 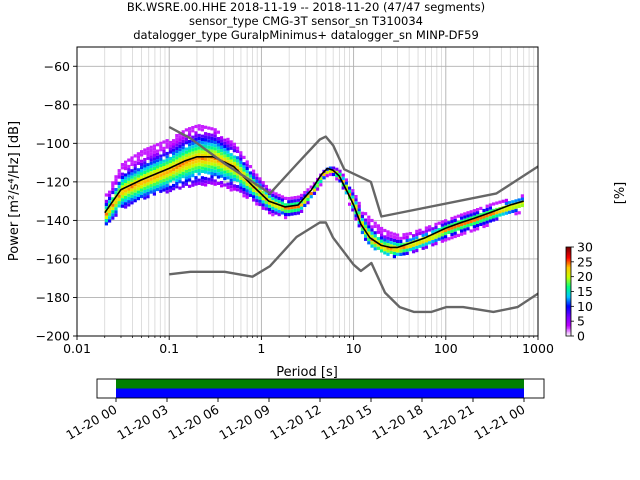 What do you see at coordinates (295, 422) in the screenshot?
I see `time-tick-label: 11-20 12` at bounding box center [295, 422].